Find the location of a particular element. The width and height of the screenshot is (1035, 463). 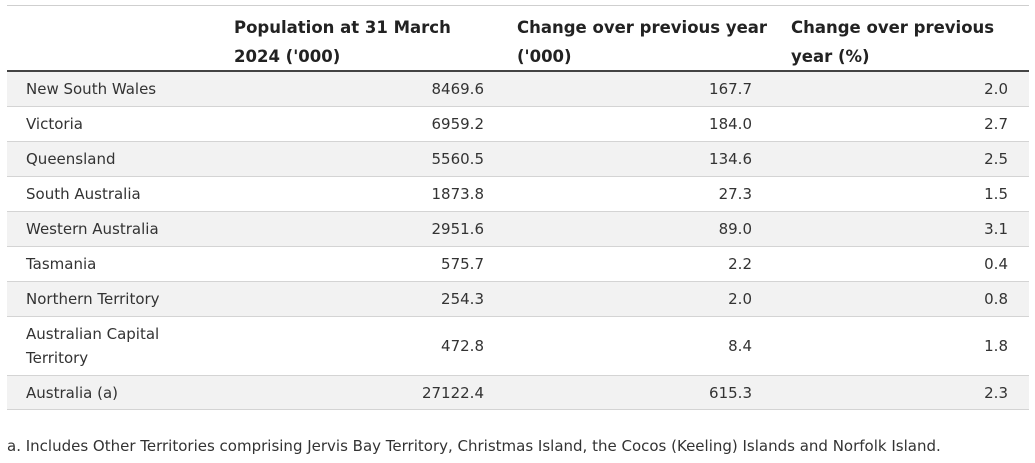

row-change-percent: 1.8 is located at coordinates (996, 346).